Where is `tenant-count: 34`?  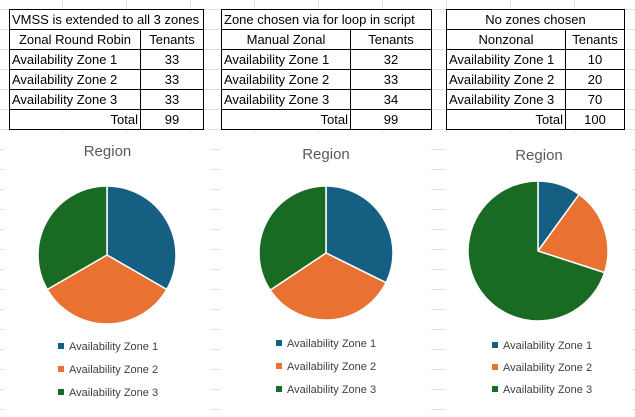 tenant-count: 34 is located at coordinates (391, 99).